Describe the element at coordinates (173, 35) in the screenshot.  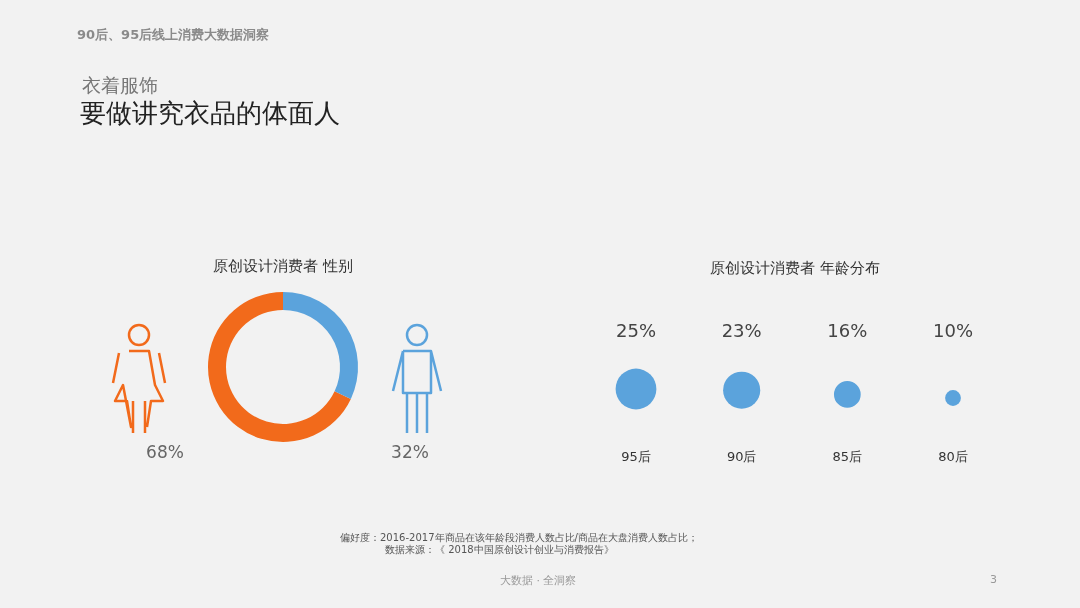
I see `text: 90后、95后线上消费大数据洞察` at that location.